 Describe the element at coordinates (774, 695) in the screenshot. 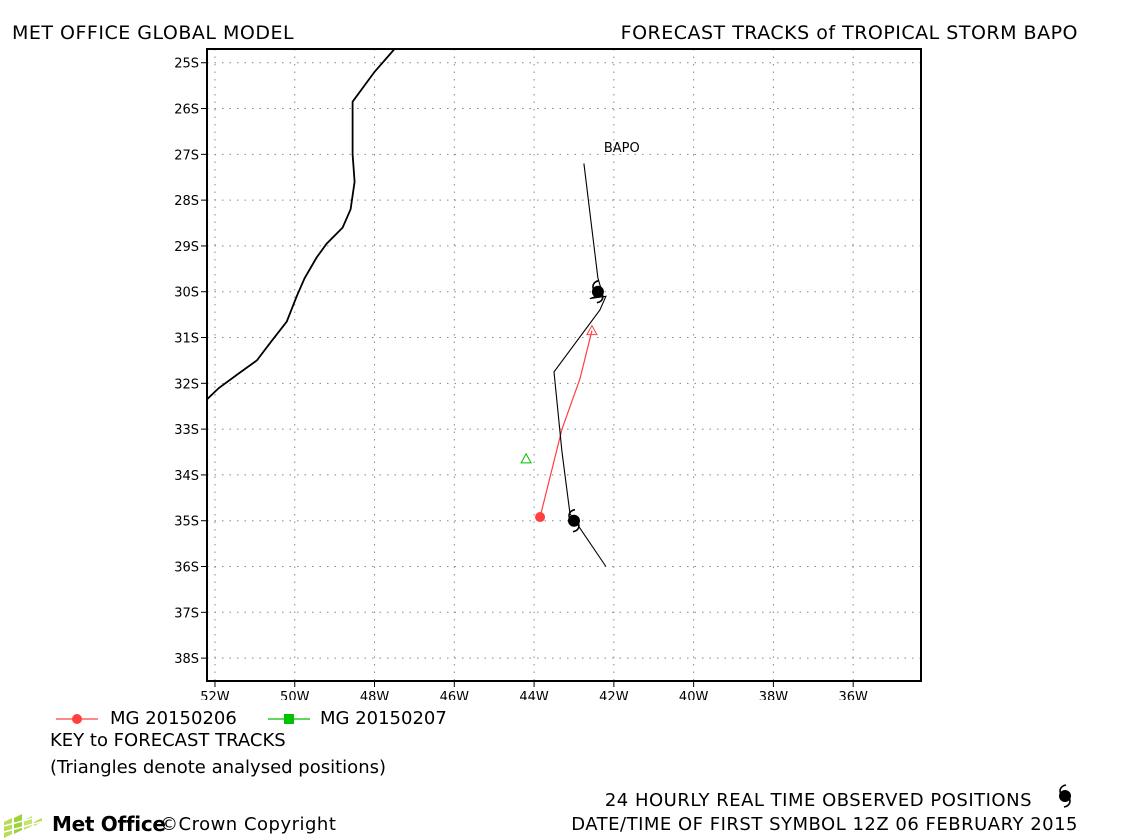

I see `lon-tick-label: 38W` at that location.